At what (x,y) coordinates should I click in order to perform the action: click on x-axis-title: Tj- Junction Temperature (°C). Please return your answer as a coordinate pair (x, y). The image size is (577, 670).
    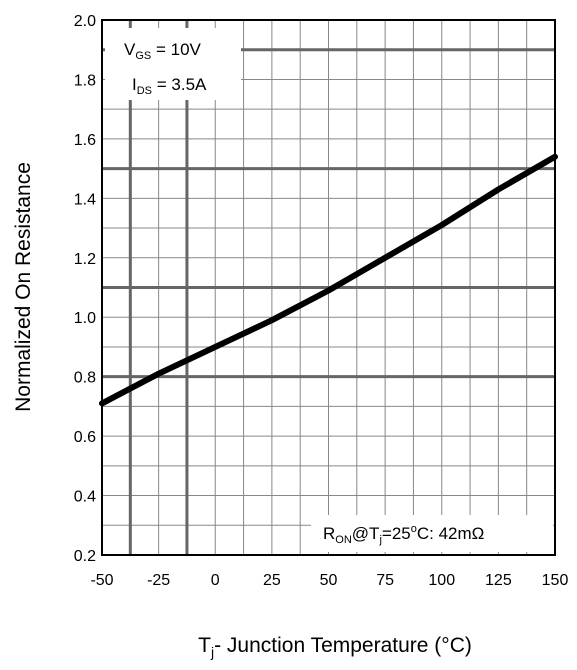
    Looking at the image, I should click on (335, 647).